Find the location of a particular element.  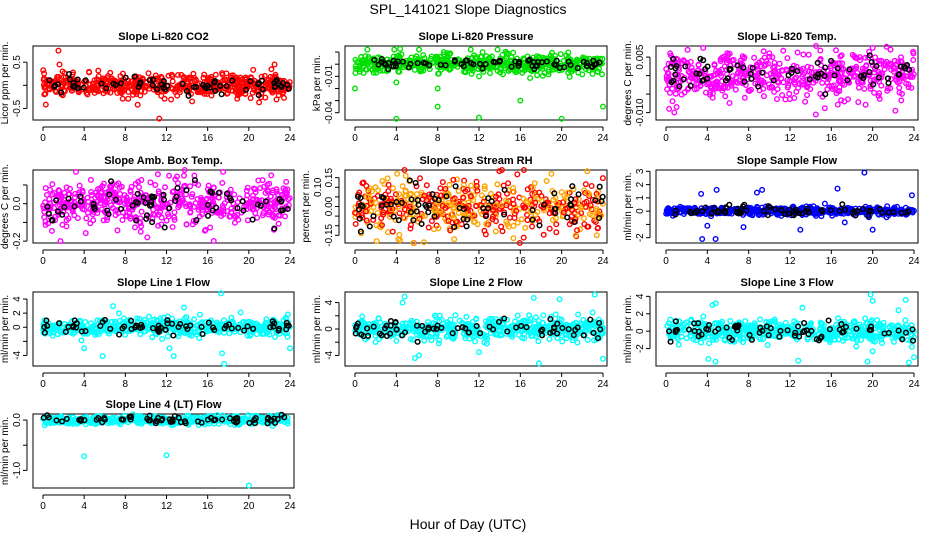

panel-title: Slope Li-820 Temp. is located at coordinates (786, 37).